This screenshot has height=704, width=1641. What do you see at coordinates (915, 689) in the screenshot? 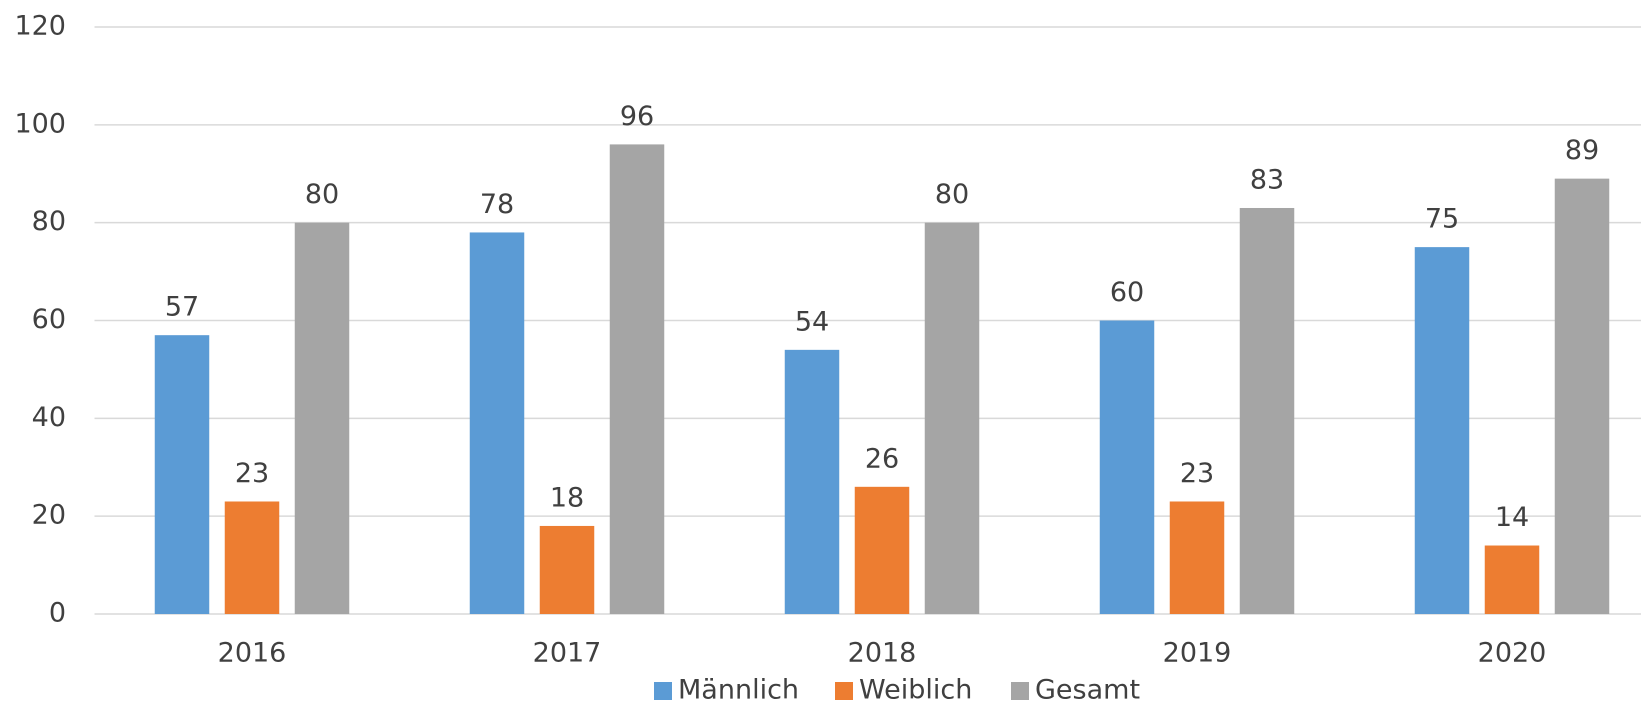
I see `legend-label: Weiblich` at bounding box center [915, 689].